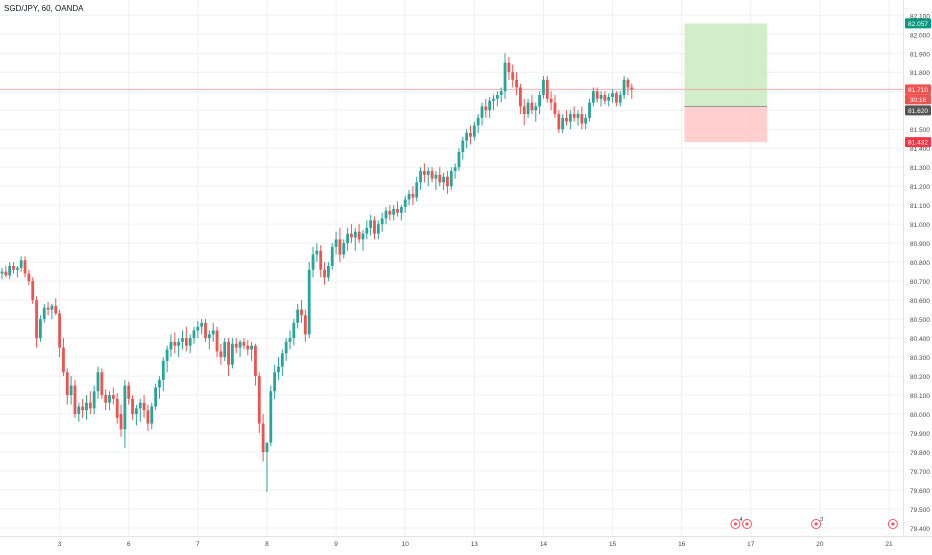 This screenshot has height=555, width=932. Describe the element at coordinates (817, 523) in the screenshot. I see `event-marker: 3` at that location.